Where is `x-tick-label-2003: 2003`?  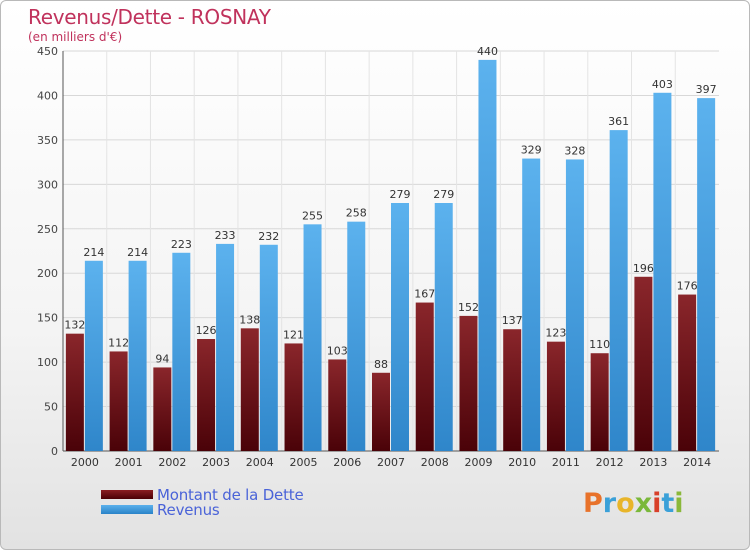
x-tick-label-2003: 2003 is located at coordinates (216, 462).